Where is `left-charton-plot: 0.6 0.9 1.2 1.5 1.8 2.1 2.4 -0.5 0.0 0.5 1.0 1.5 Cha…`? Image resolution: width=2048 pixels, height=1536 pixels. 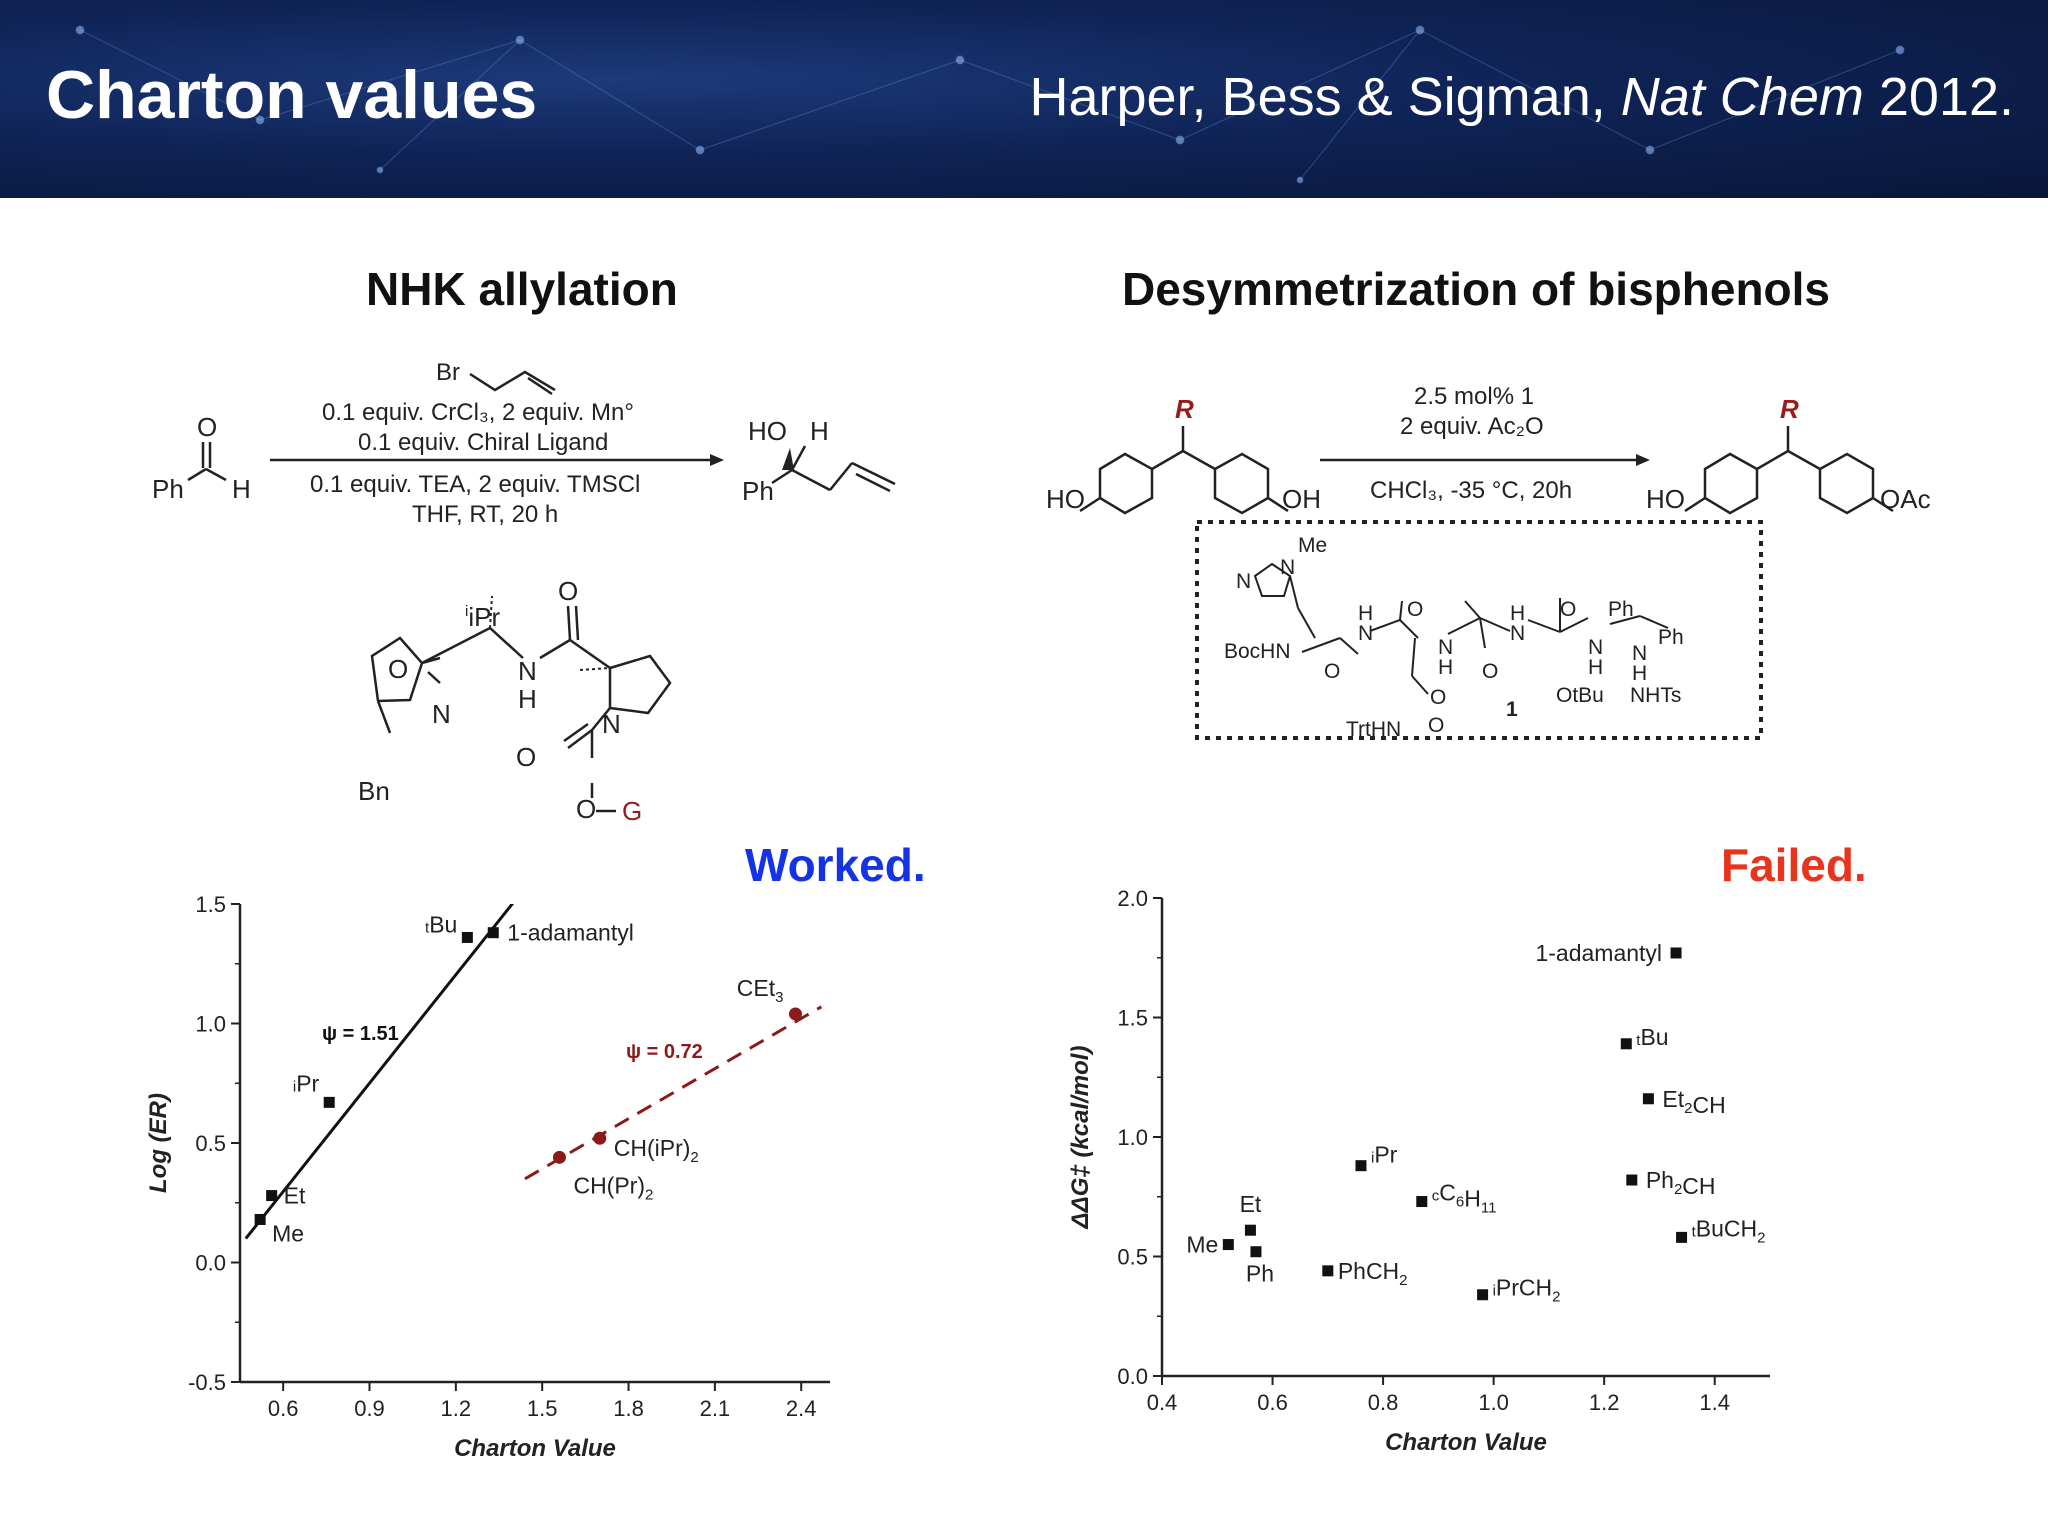 left-charton-plot: 0.6 0.9 1.2 1.5 1.8 2.1 2.4 -0.5 0.0 0.5 1.0 1.5 Cha… is located at coordinates (487, 1177).